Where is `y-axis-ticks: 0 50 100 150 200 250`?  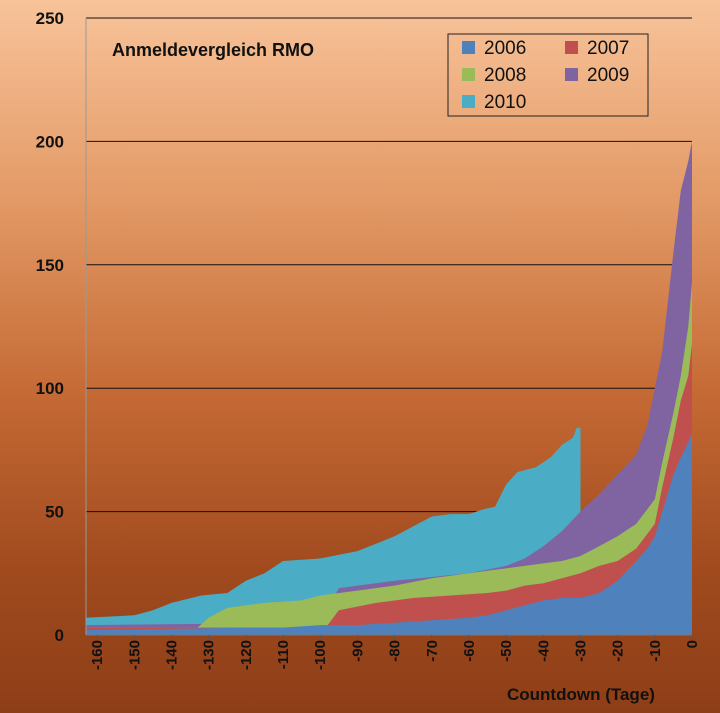
y-axis-ticks: 0 50 100 150 200 250 is located at coordinates (50, 327).